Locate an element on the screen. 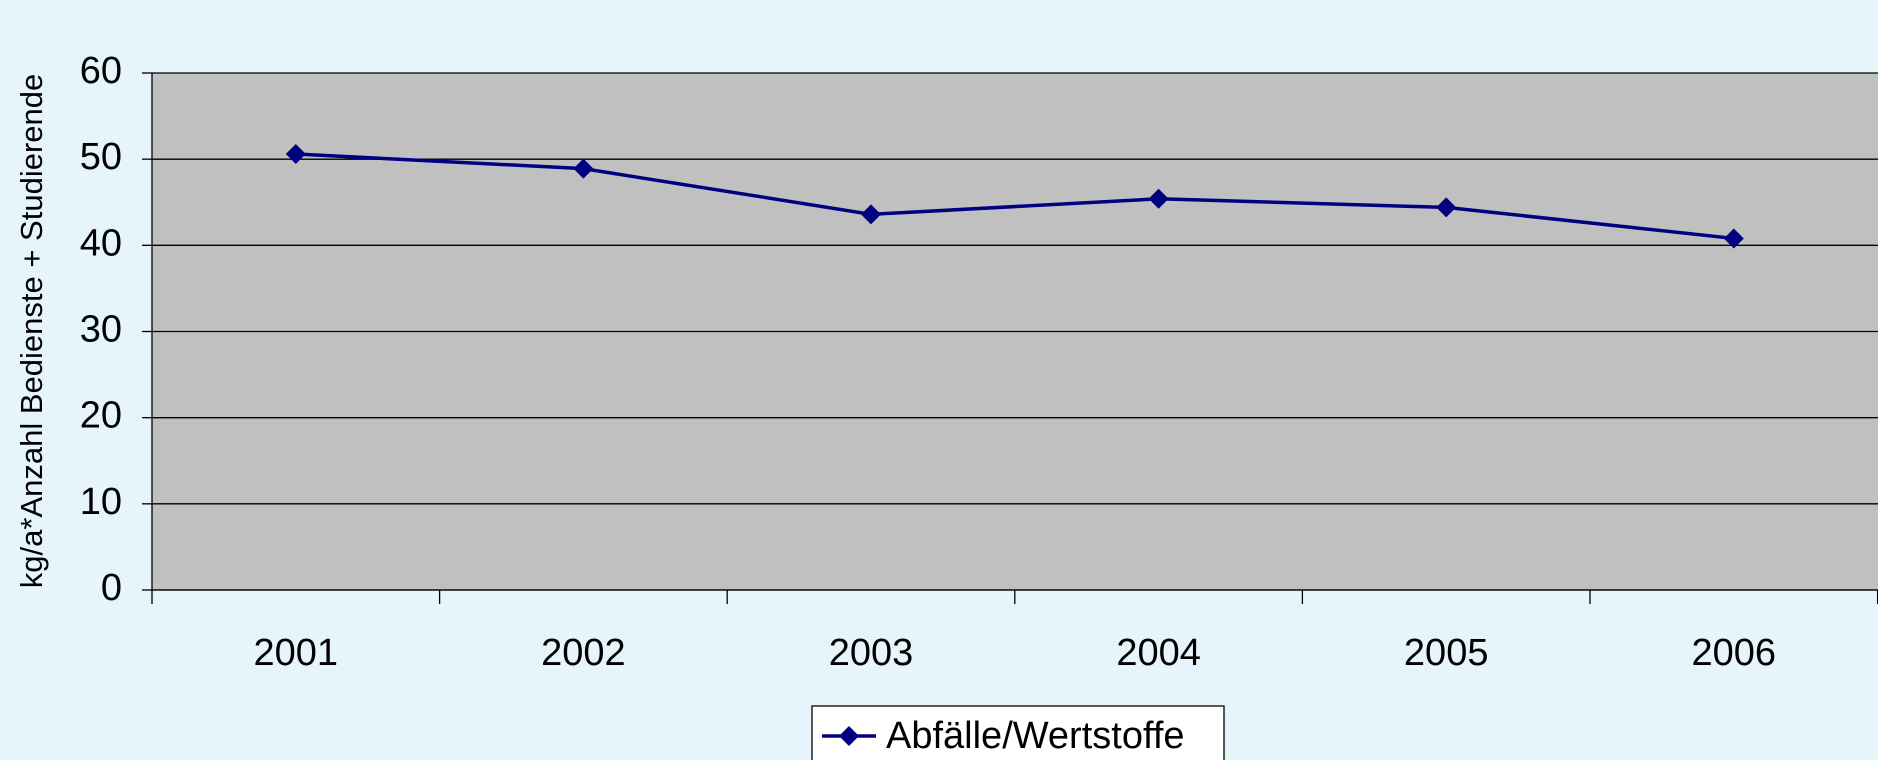  y-tick-label: 40 is located at coordinates (101, 243).